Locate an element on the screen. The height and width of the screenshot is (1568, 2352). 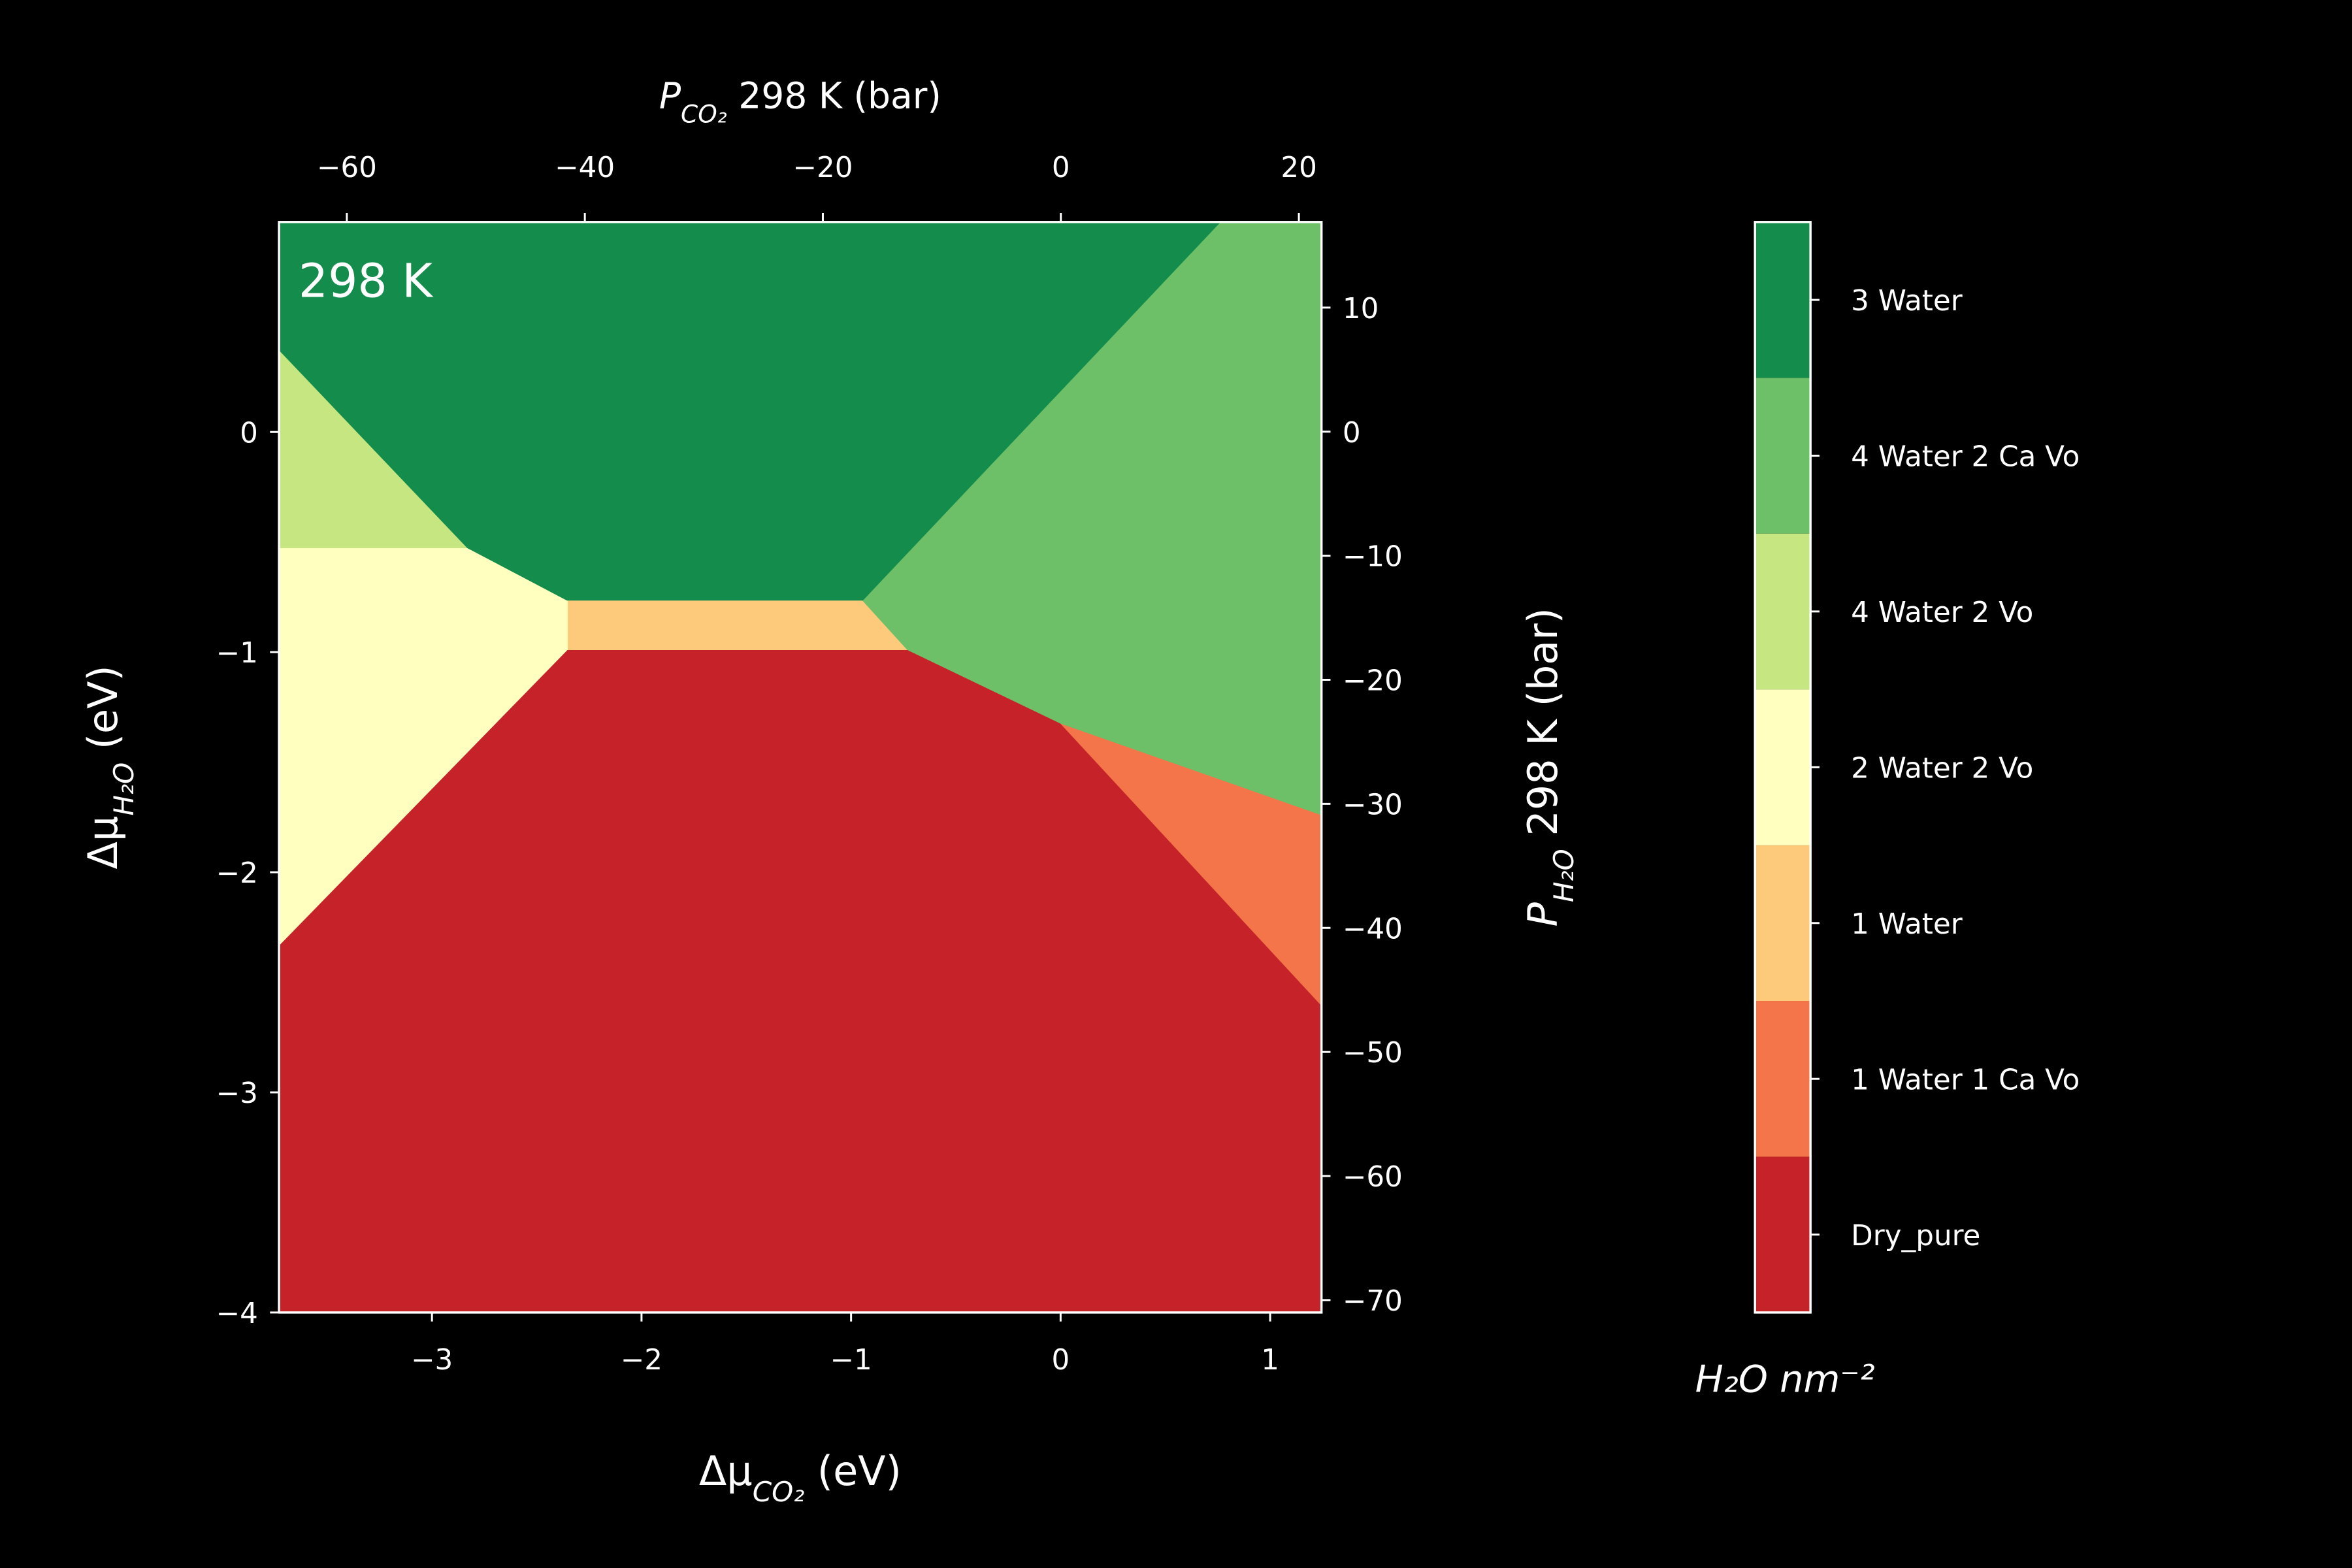
colorbar-label: 4 Water 2 Vo is located at coordinates (1942, 612).